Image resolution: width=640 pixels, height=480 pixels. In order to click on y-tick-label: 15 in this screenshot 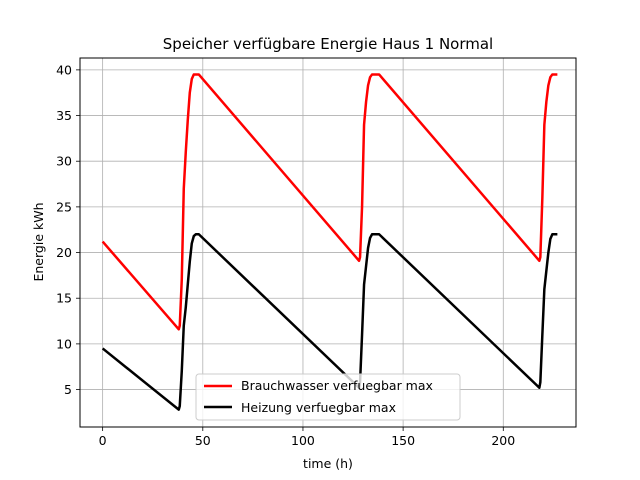, I will do `click(64, 298)`.